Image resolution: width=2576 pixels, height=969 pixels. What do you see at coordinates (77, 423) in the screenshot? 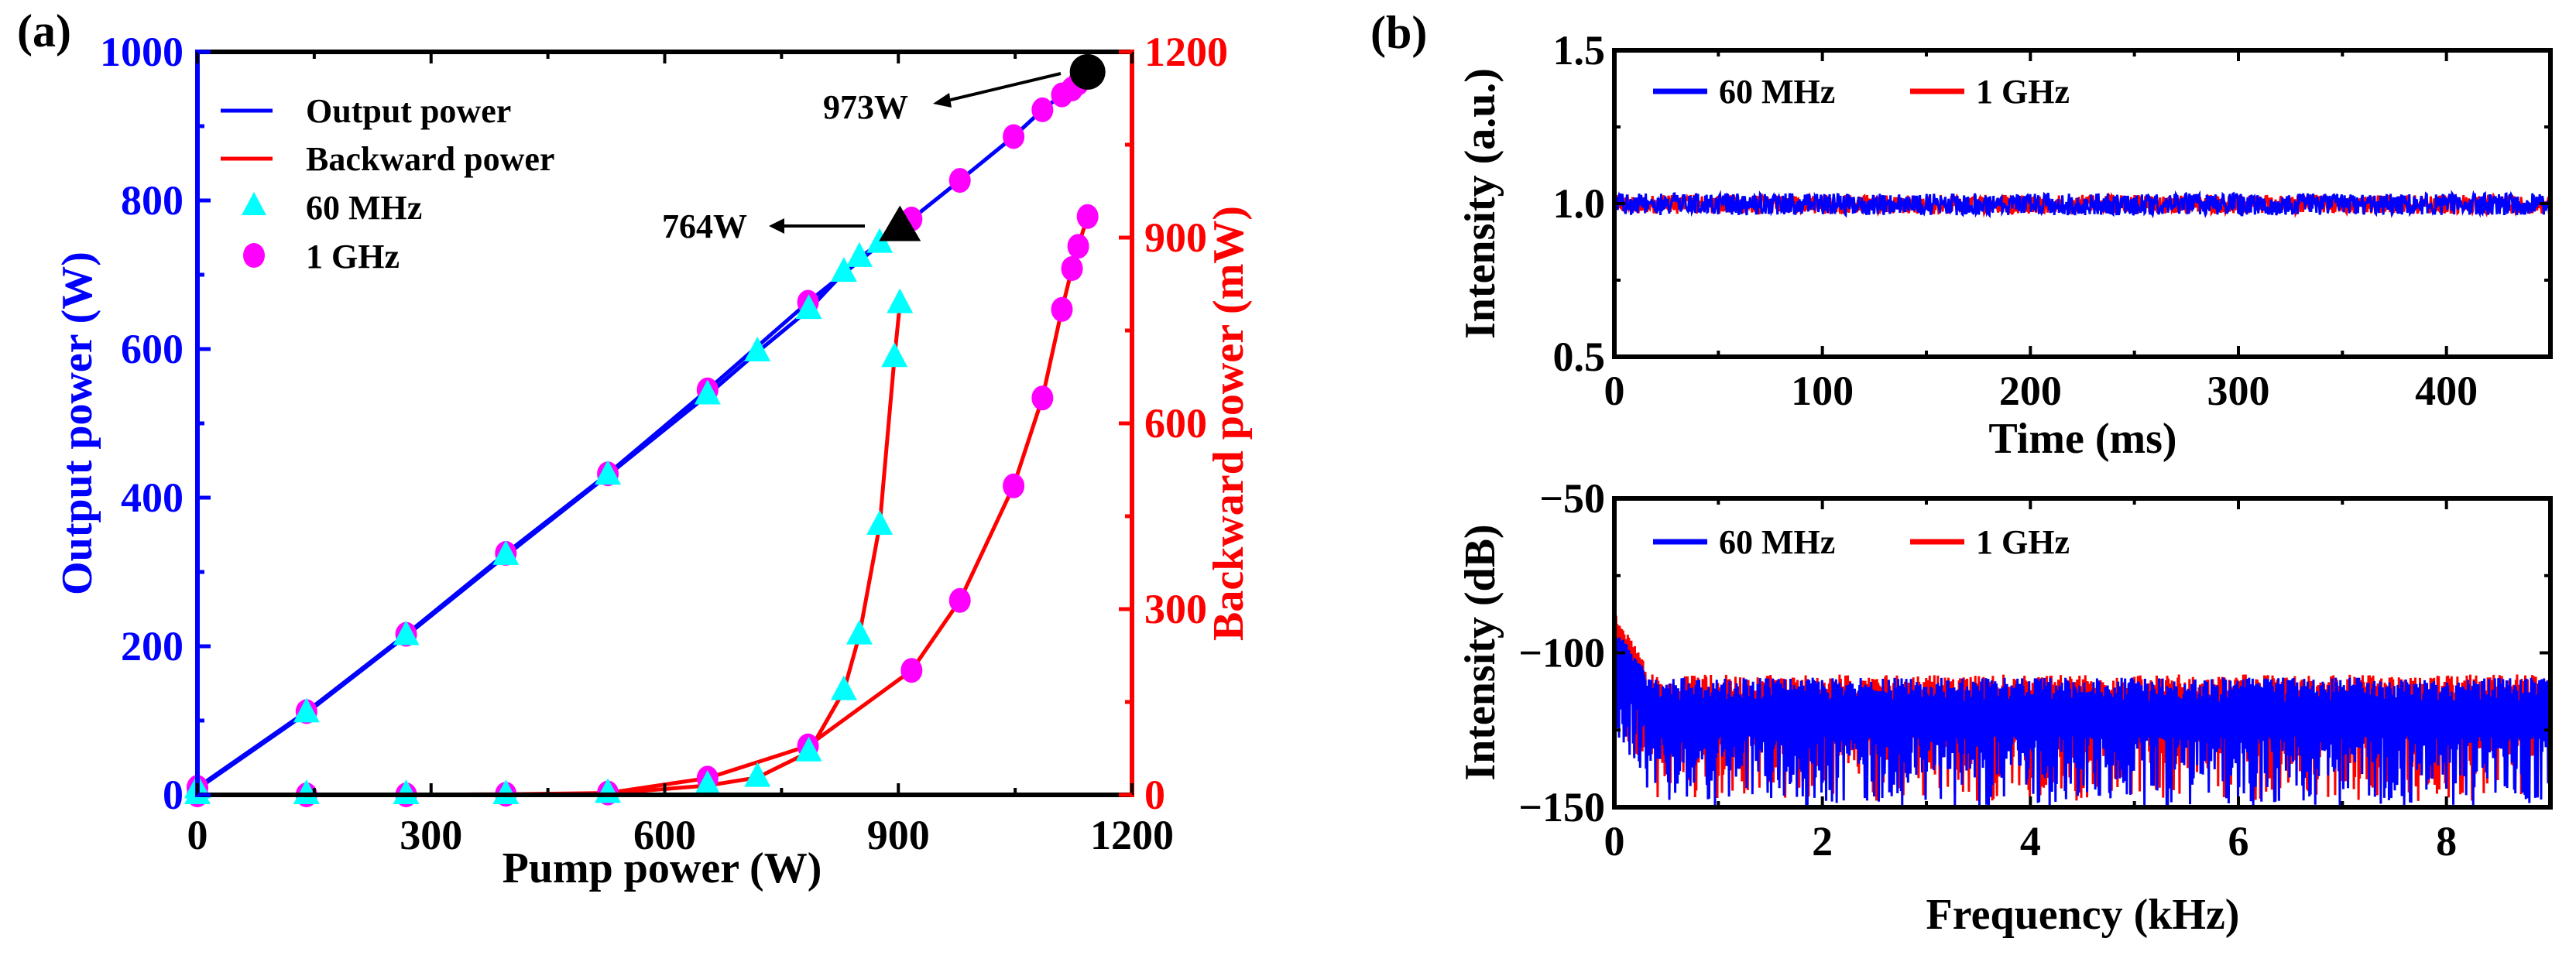
I see `chart-a-ylabel: Output power (W)` at bounding box center [77, 423].